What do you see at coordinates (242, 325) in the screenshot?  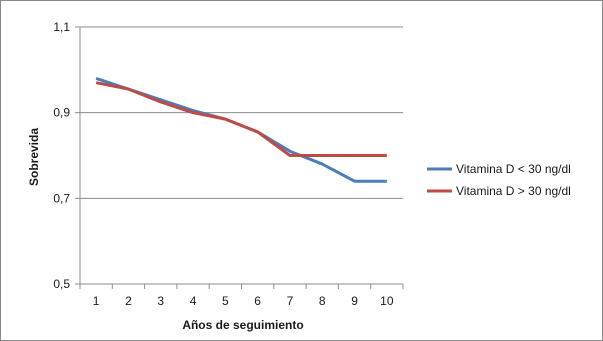 I see `x-axis-title: Años de seguimiento` at bounding box center [242, 325].